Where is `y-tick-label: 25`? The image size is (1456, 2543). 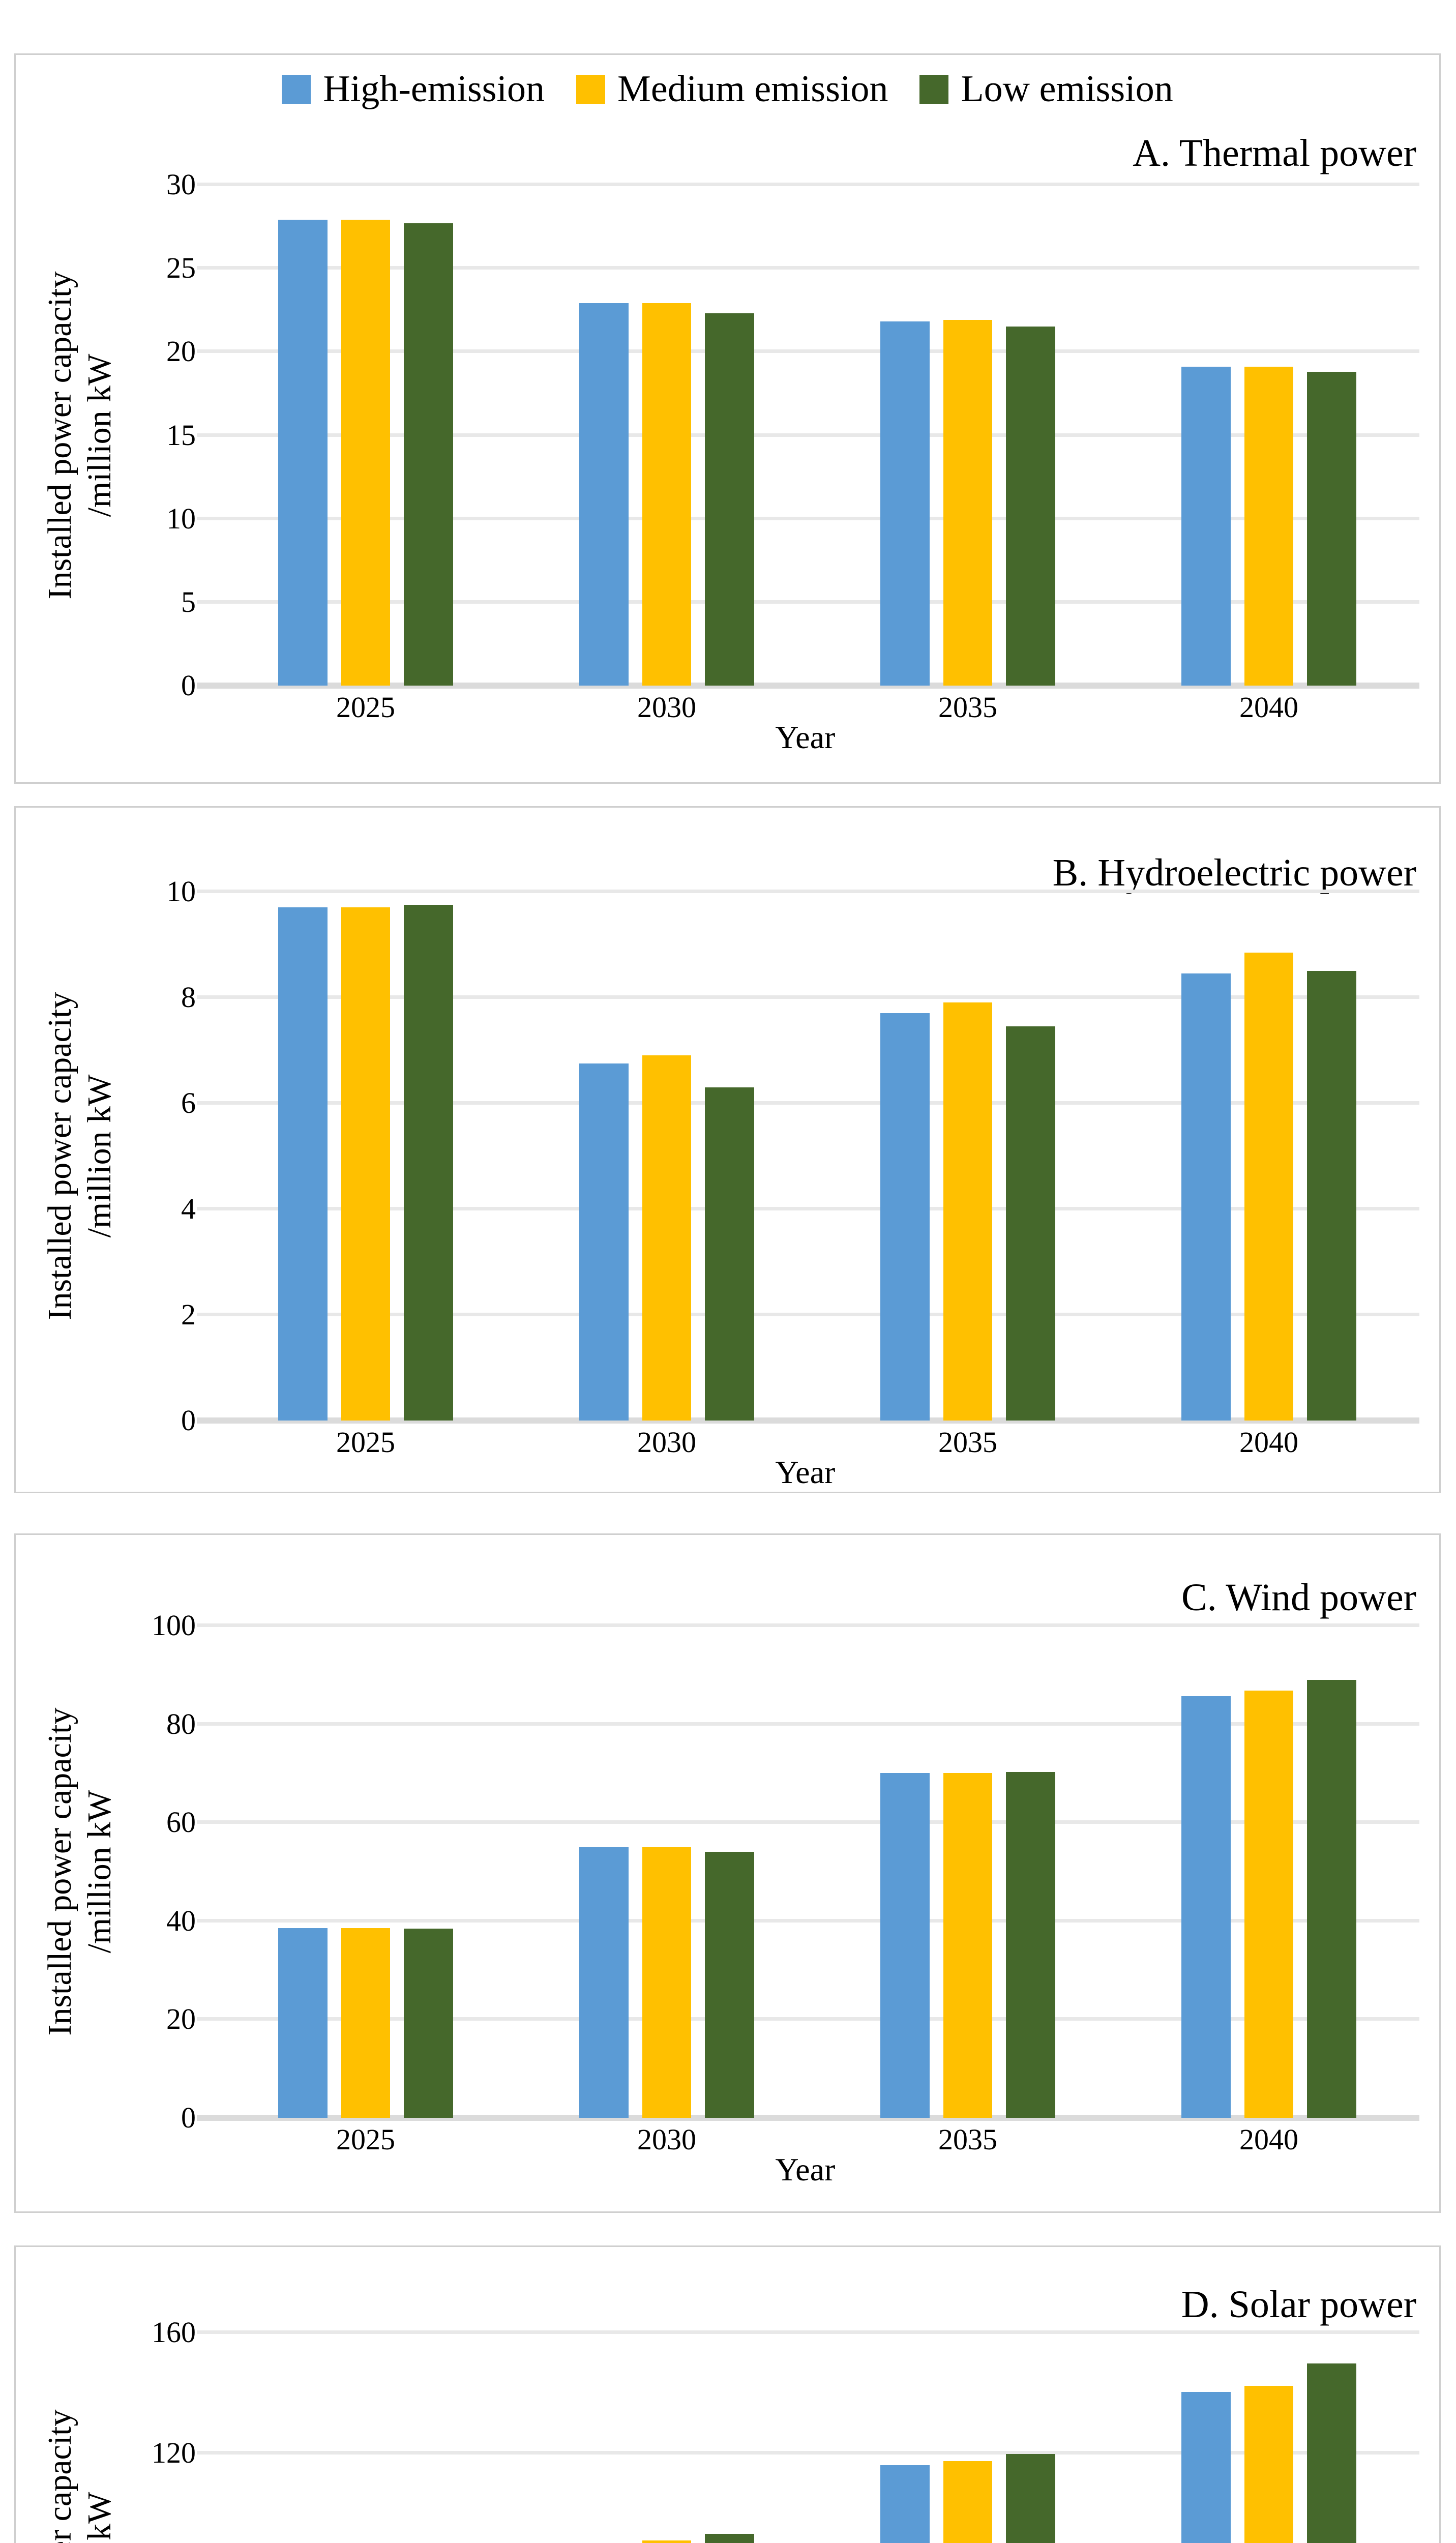
y-tick-label: 25 is located at coordinates (181, 268).